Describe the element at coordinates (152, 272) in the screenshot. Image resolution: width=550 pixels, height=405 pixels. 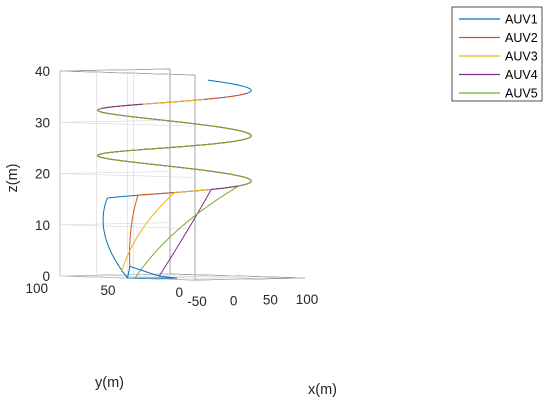
I see `formation-outline` at that location.